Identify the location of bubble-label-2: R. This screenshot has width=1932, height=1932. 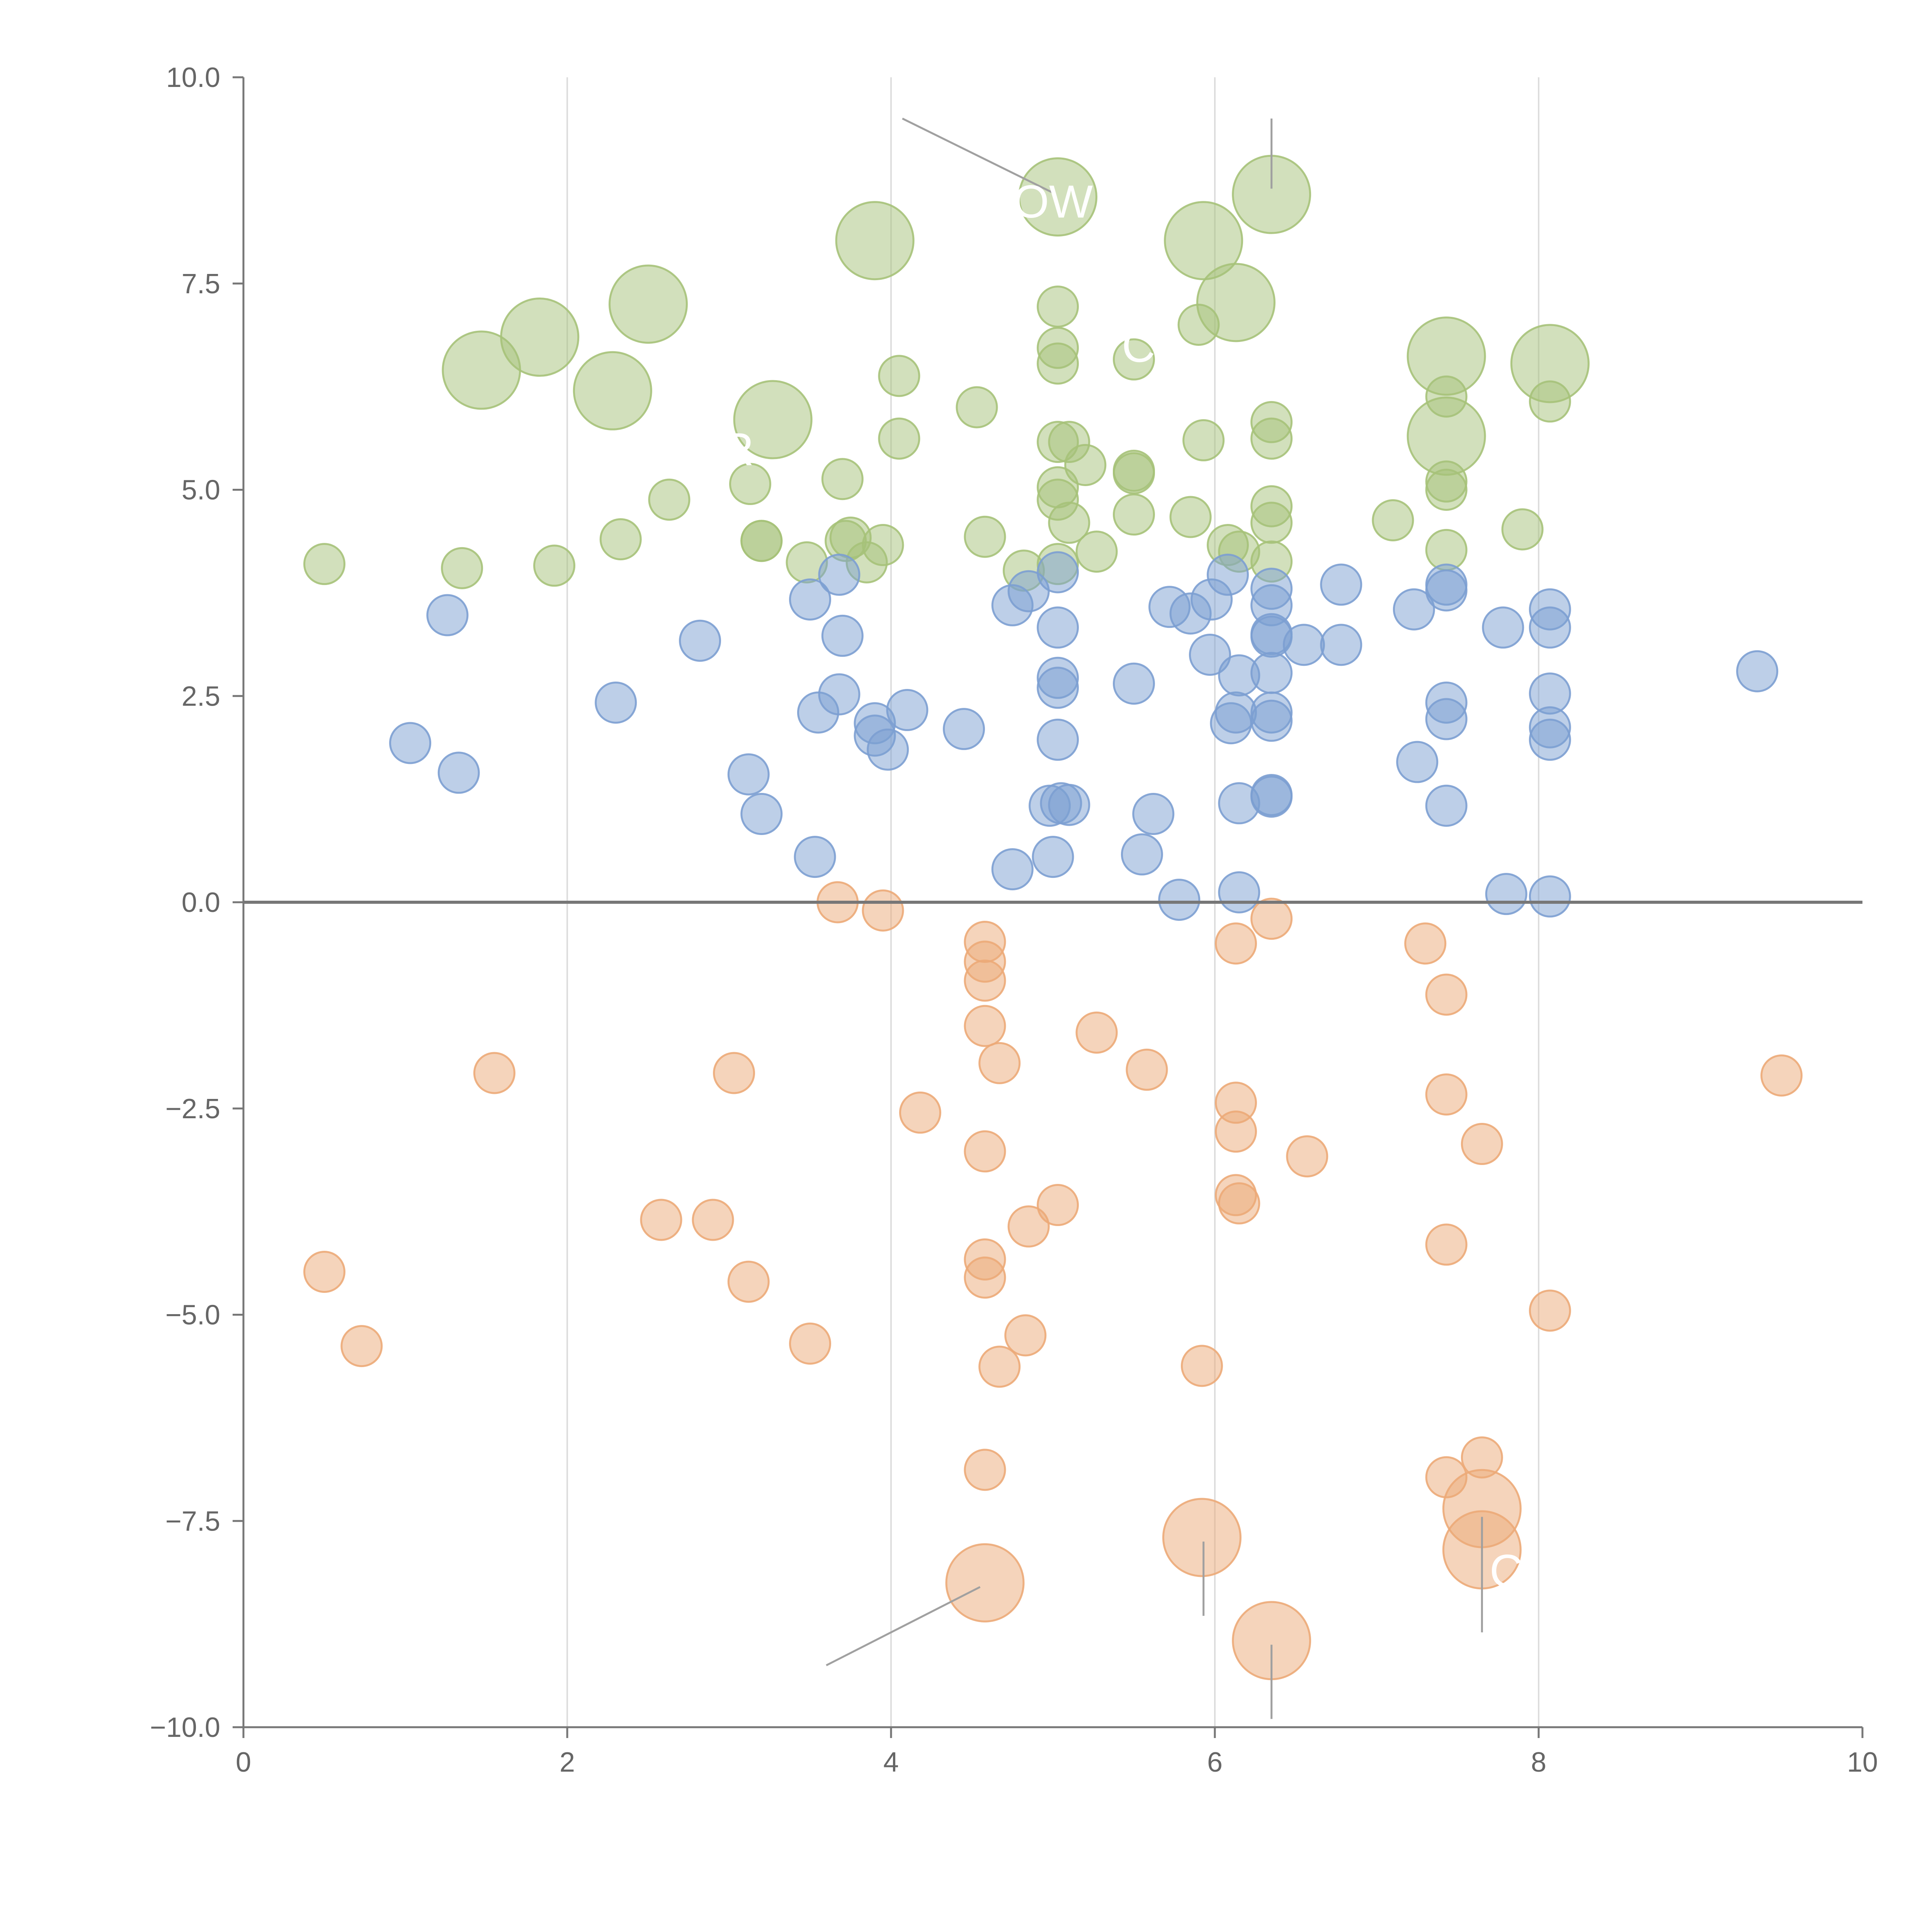
(738, 449).